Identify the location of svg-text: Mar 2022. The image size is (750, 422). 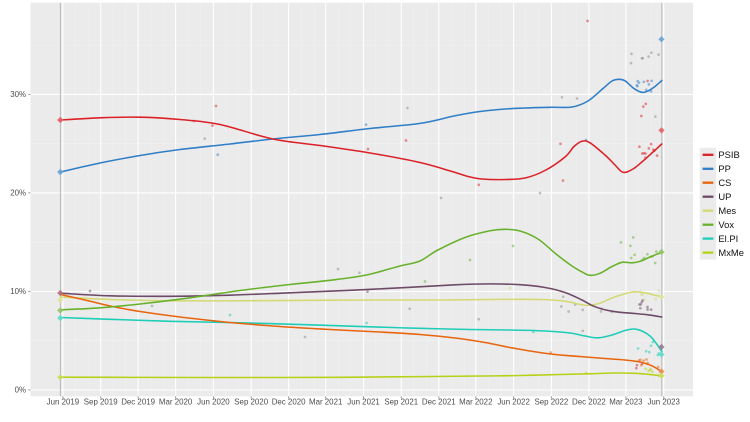
(475, 402).